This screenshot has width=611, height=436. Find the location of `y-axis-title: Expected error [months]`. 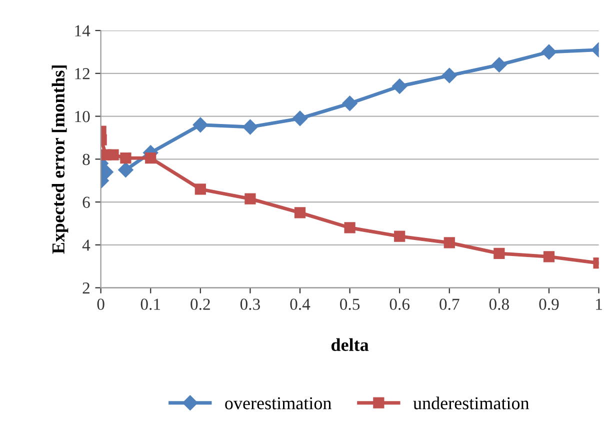

y-axis-title: Expected error [months] is located at coordinates (60, 160).